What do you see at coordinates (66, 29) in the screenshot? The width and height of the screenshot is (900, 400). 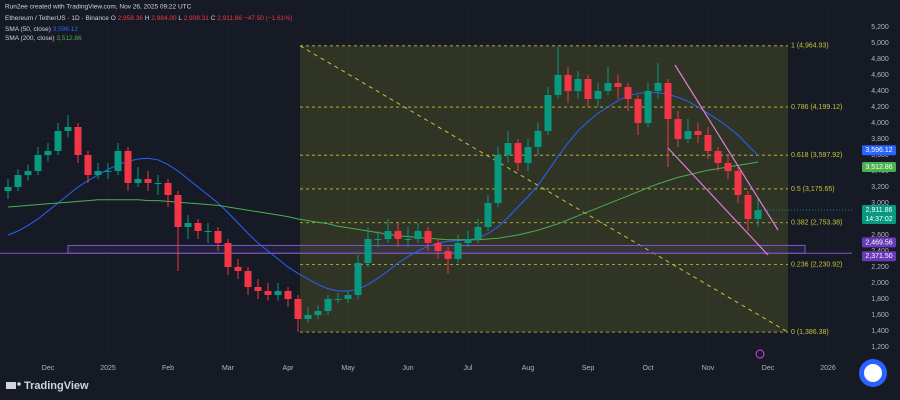 I see `legend-value: 3,596.12` at bounding box center [66, 29].